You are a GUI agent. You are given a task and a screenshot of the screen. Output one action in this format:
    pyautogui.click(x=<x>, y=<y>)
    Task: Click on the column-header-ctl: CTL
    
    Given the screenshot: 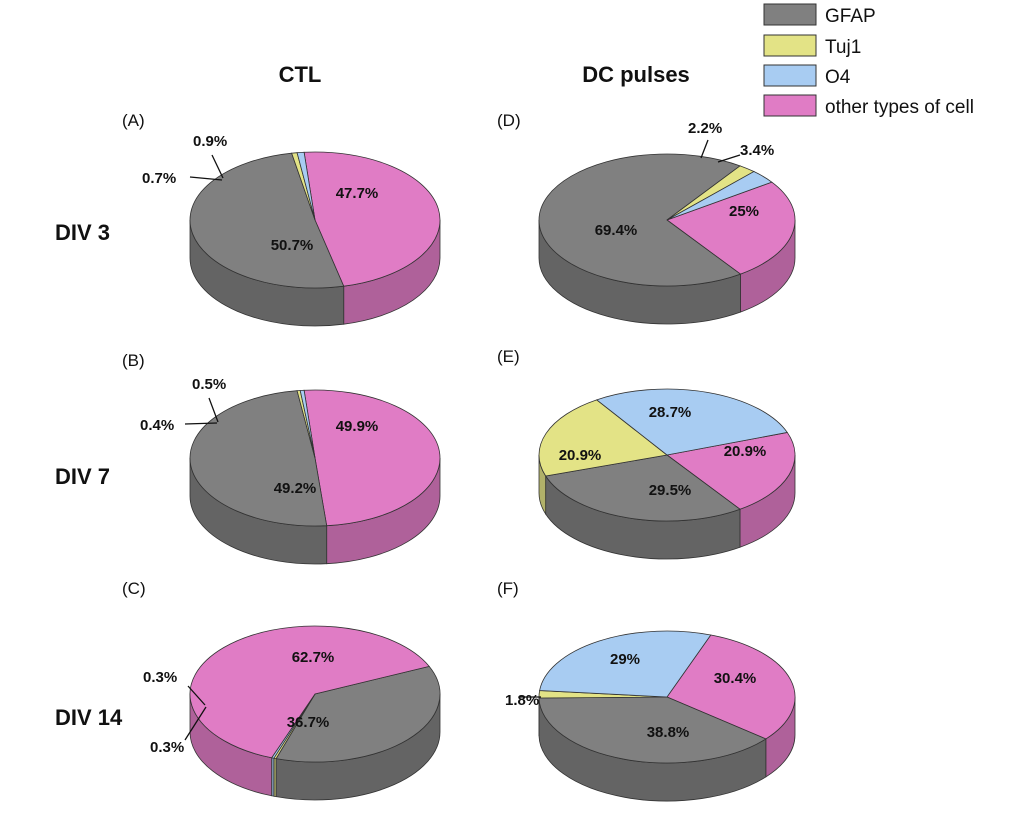 What is the action you would take?
    pyautogui.click(x=300, y=74)
    